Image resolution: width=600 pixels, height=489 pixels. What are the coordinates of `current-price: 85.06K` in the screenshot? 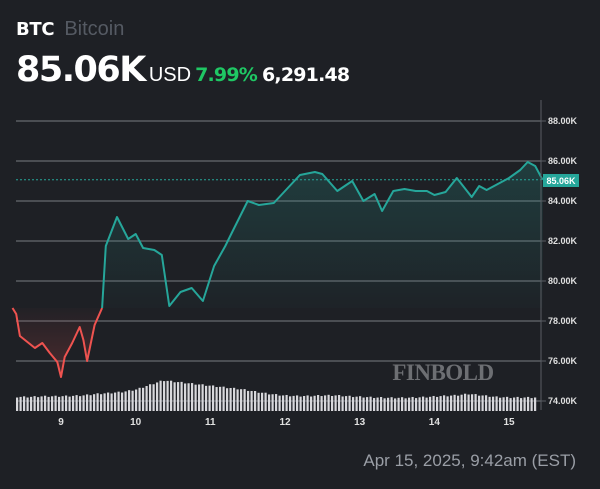 It's located at (81, 70).